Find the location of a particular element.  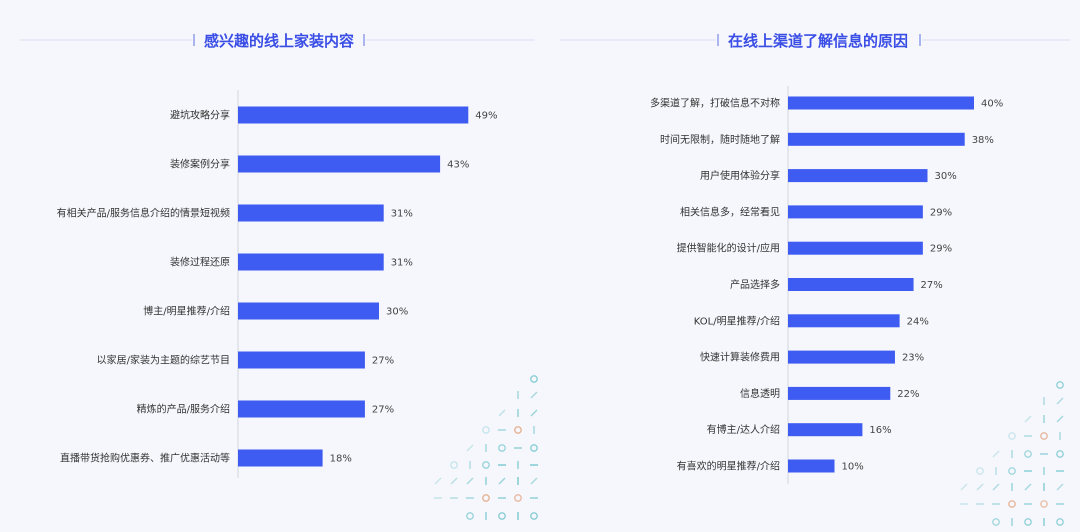

category-label: 信息透明 is located at coordinates (760, 393).